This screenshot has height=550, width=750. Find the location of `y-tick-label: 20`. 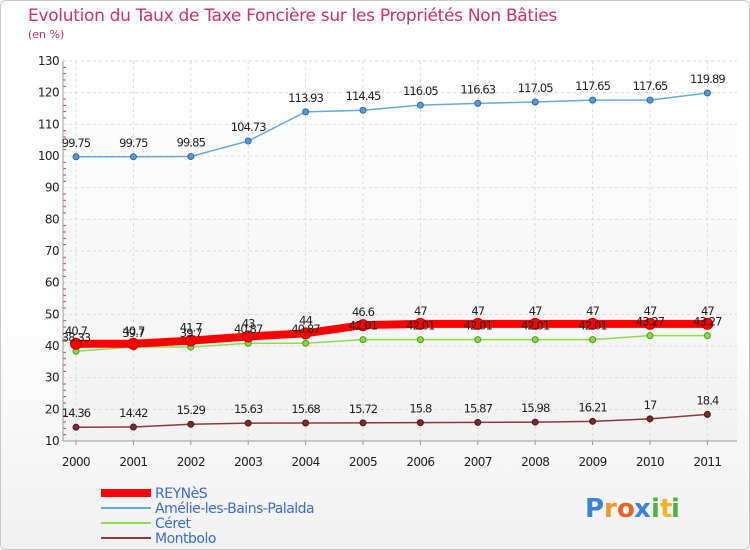

y-tick-label: 20 is located at coordinates (52, 409).